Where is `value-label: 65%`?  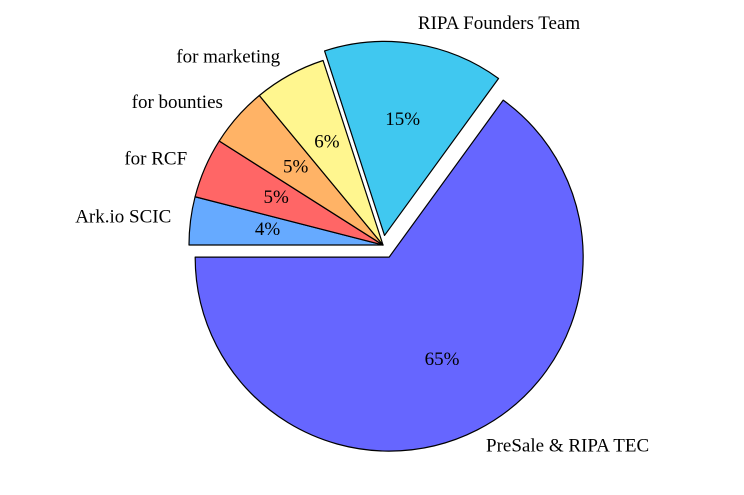
value-label: 65% is located at coordinates (442, 359).